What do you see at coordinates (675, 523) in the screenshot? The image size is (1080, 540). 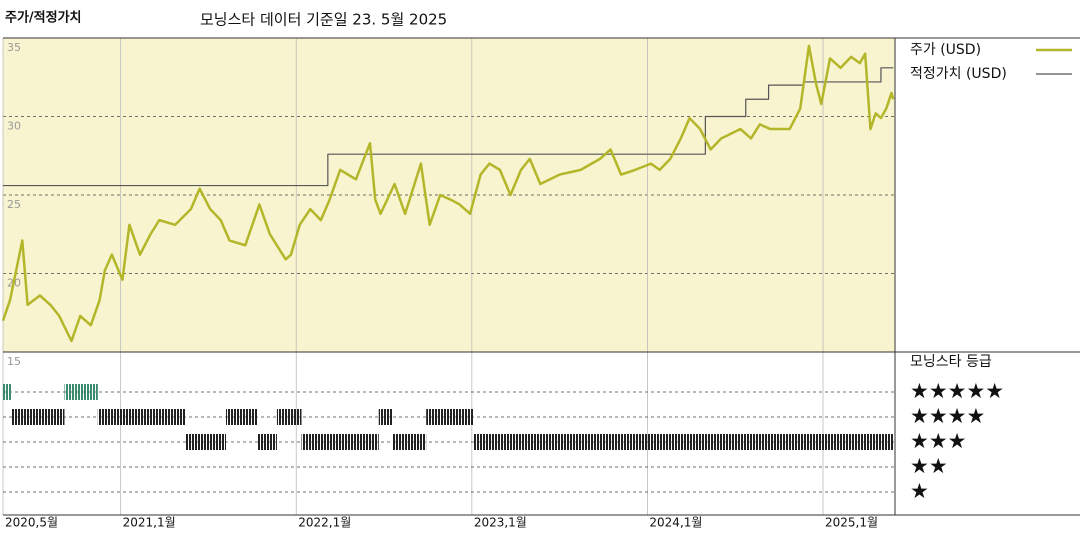 I see `x-tick-label: 2024,1월` at bounding box center [675, 523].